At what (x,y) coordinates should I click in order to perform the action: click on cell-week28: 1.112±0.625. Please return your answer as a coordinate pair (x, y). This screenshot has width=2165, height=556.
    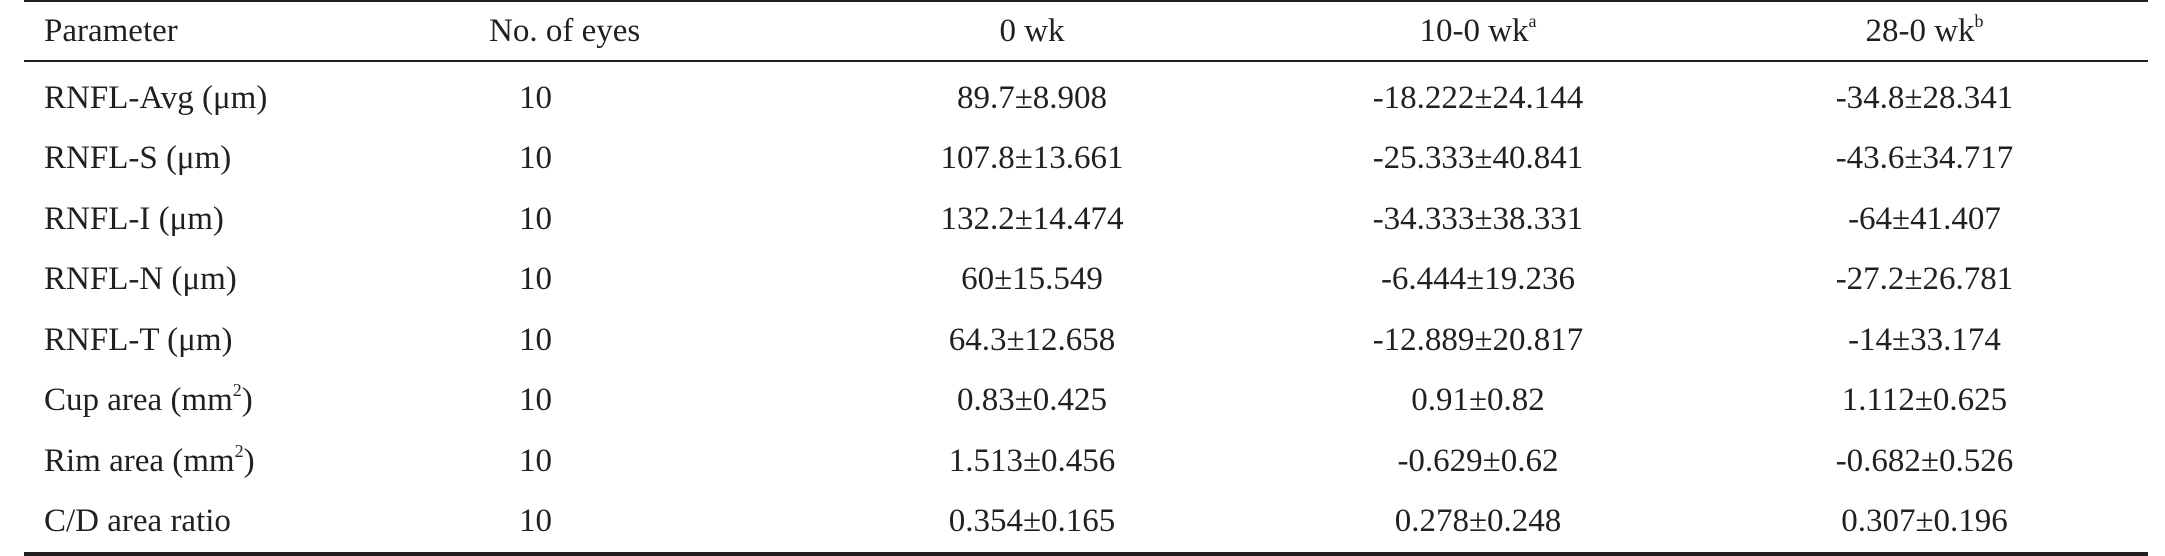
    Looking at the image, I should click on (1924, 400).